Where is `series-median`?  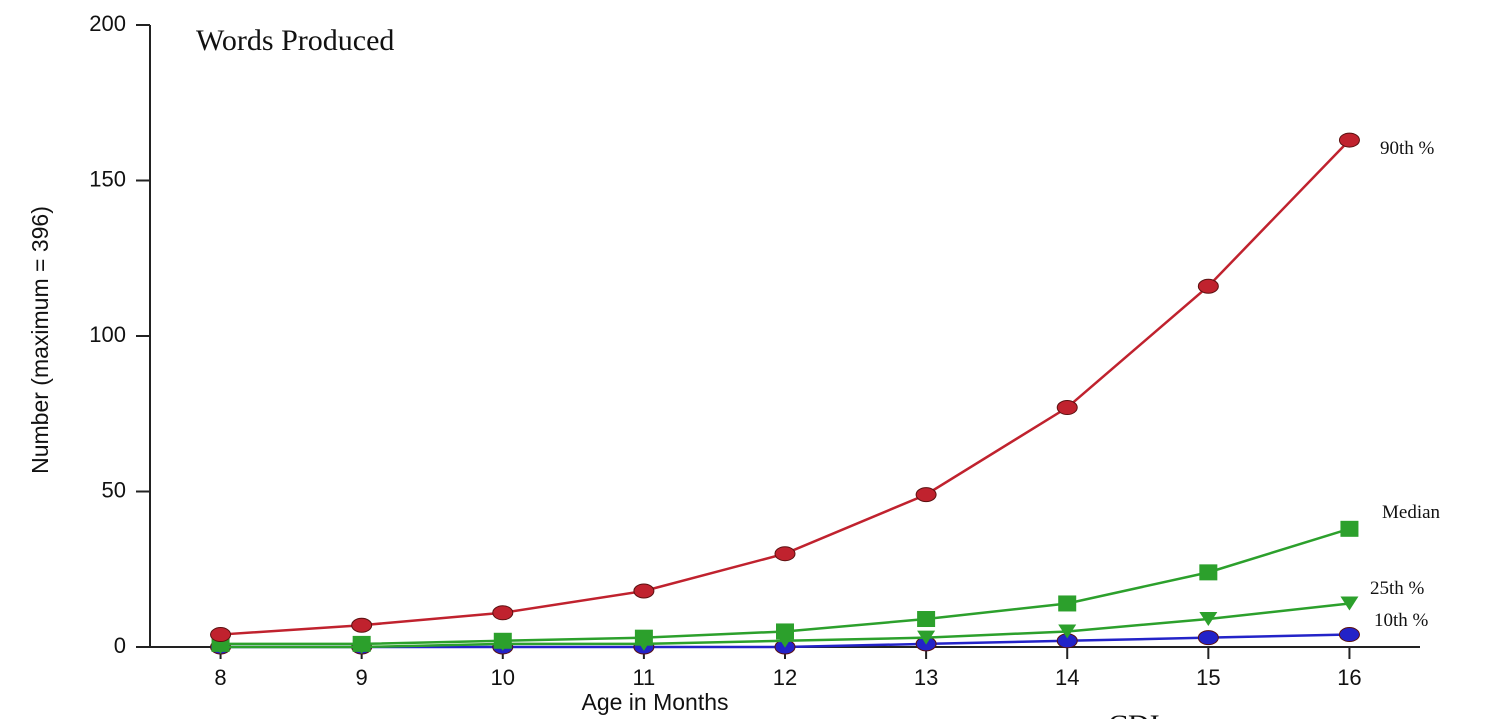
series-median is located at coordinates (785, 586).